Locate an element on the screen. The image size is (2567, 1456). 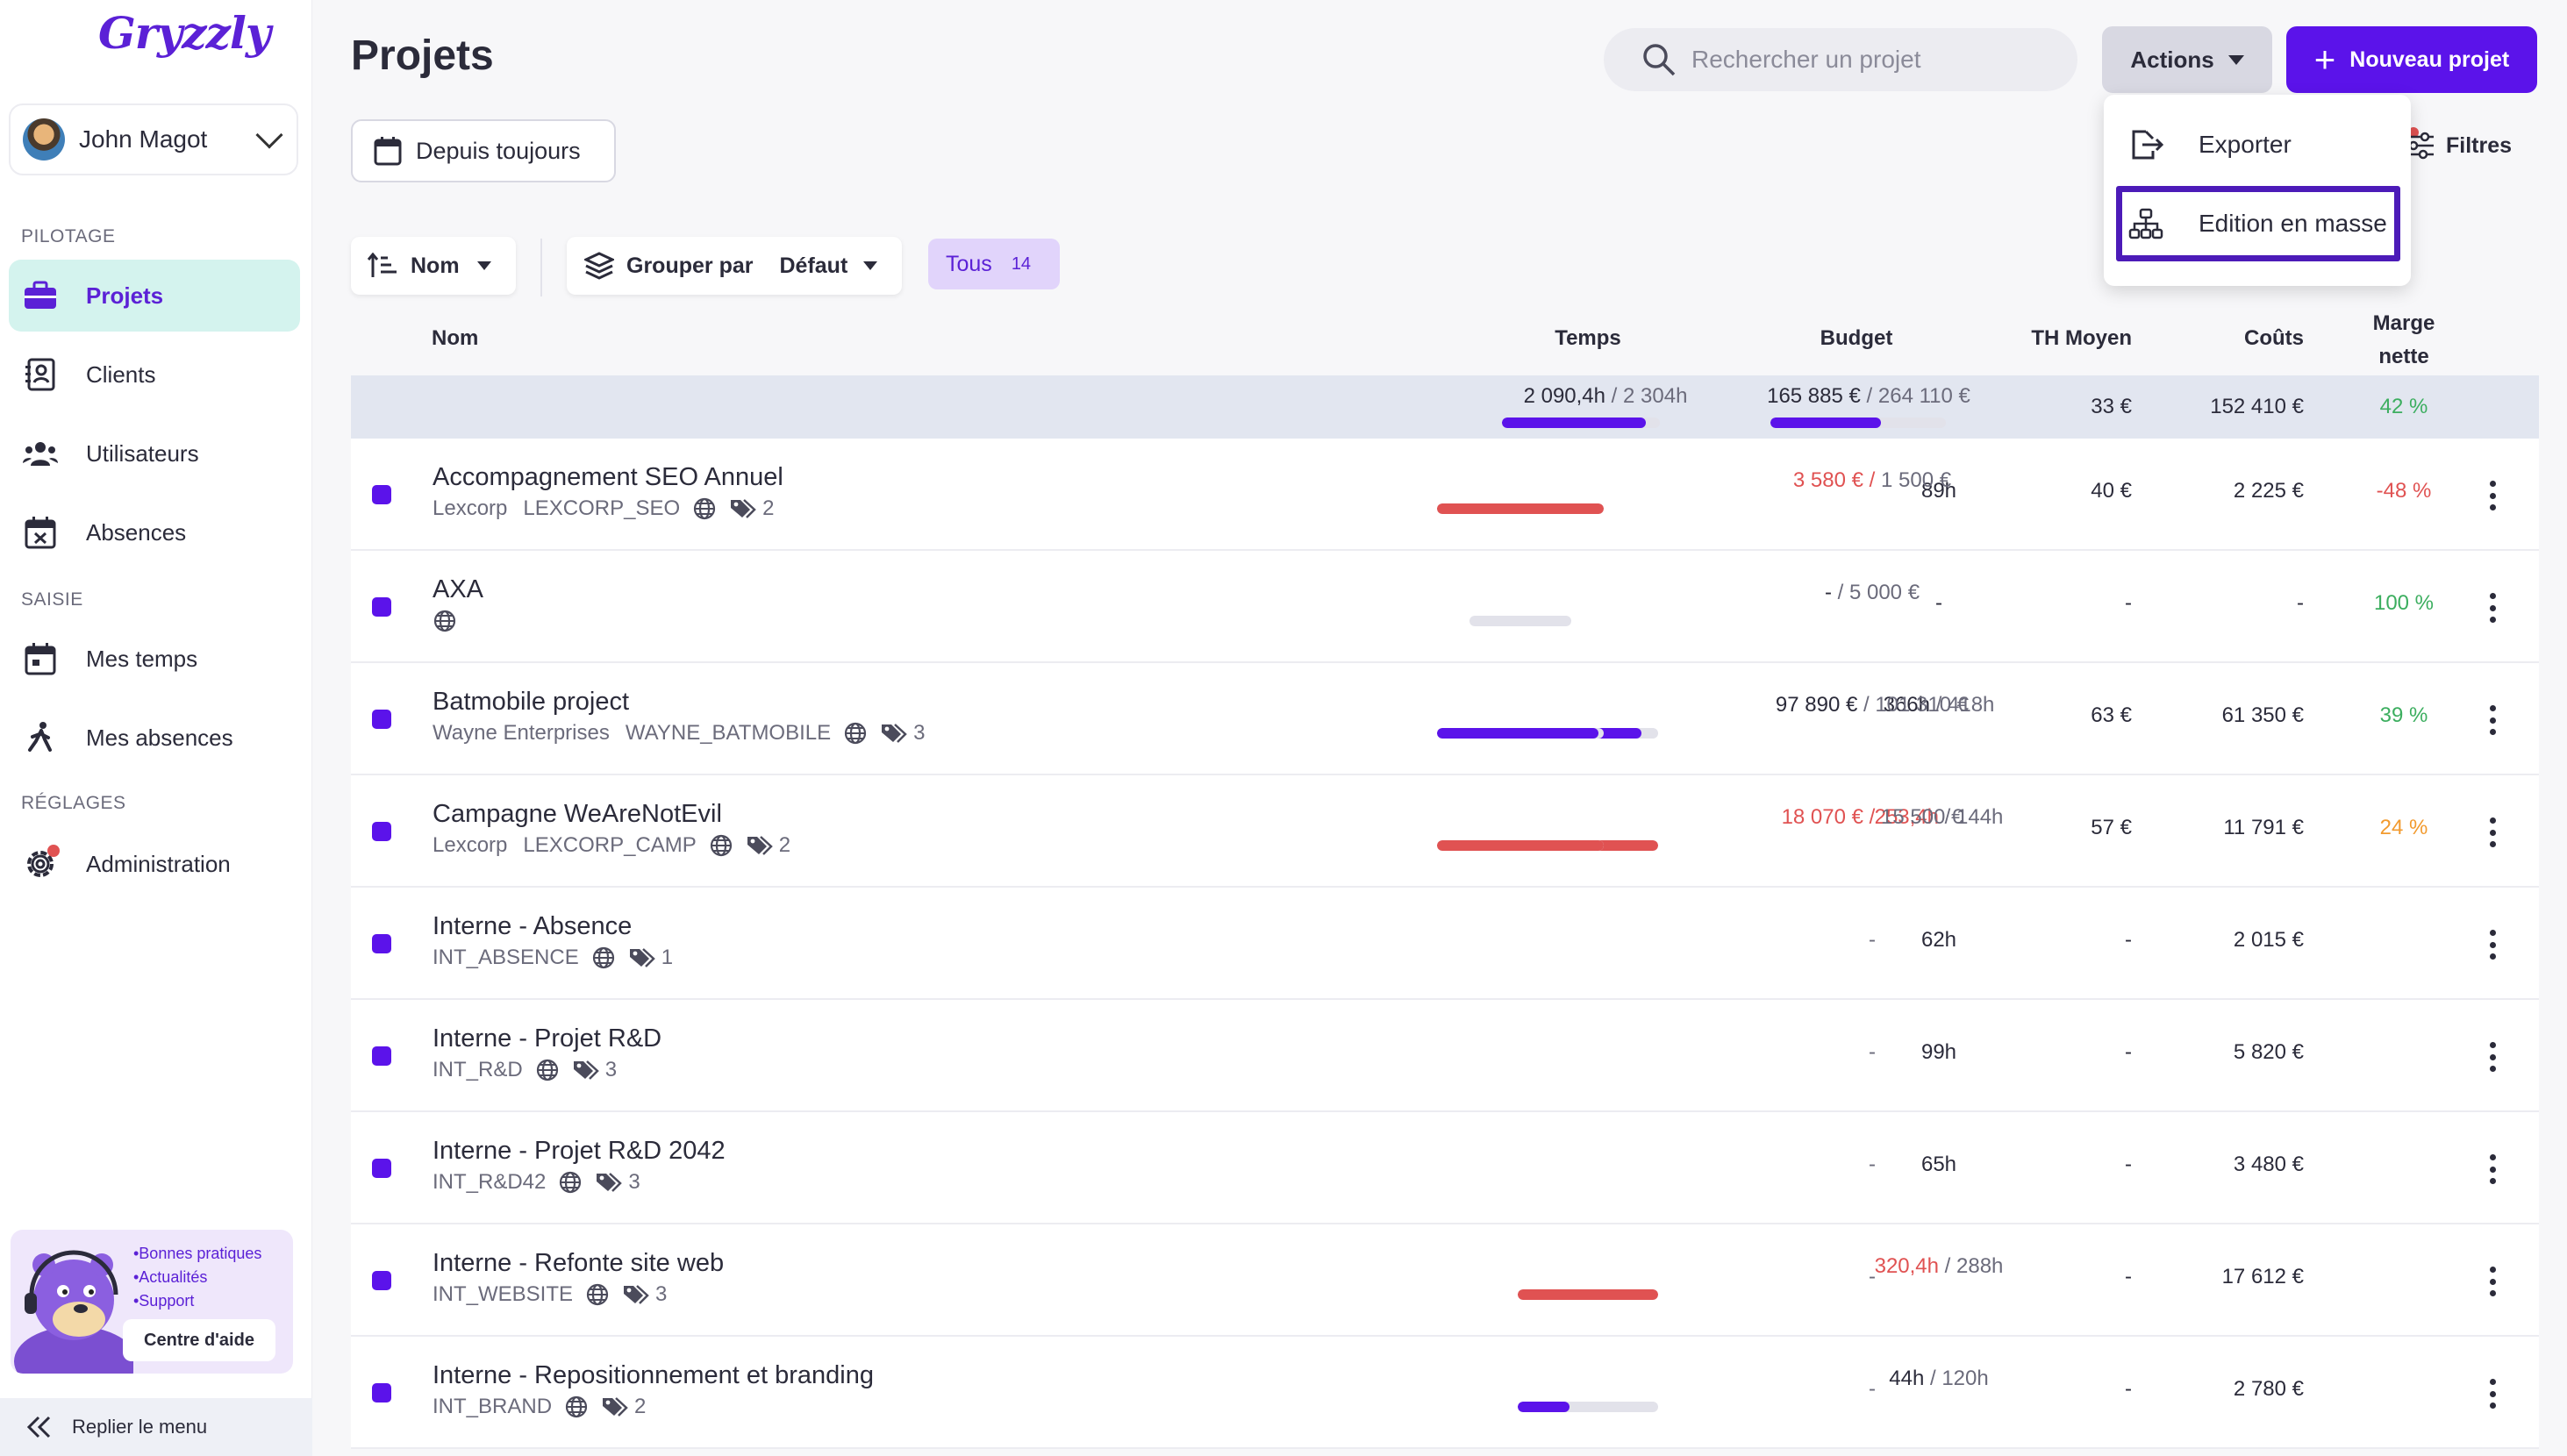
column-header-budget: Budget is located at coordinates (1856, 338).